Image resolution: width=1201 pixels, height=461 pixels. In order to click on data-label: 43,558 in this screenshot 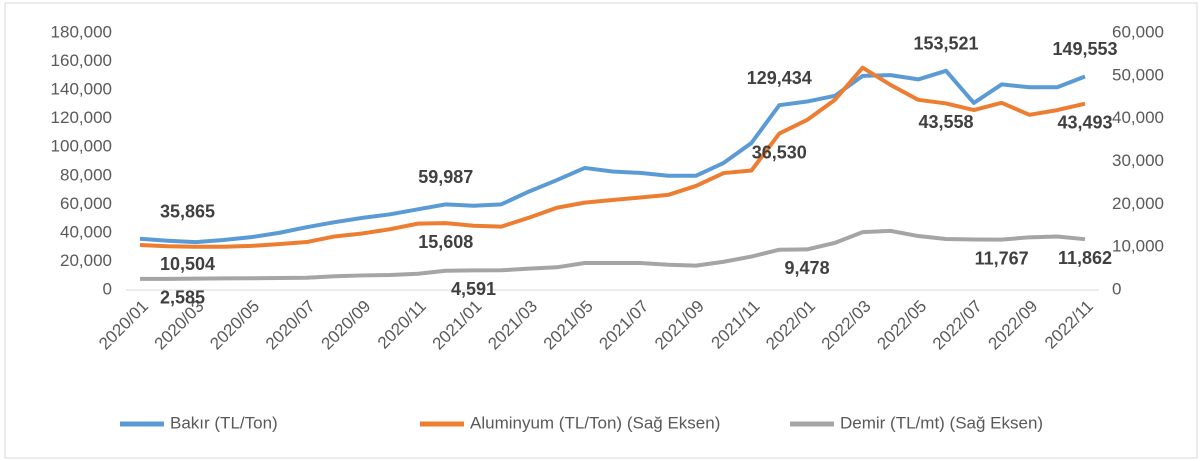, I will do `click(945, 122)`.